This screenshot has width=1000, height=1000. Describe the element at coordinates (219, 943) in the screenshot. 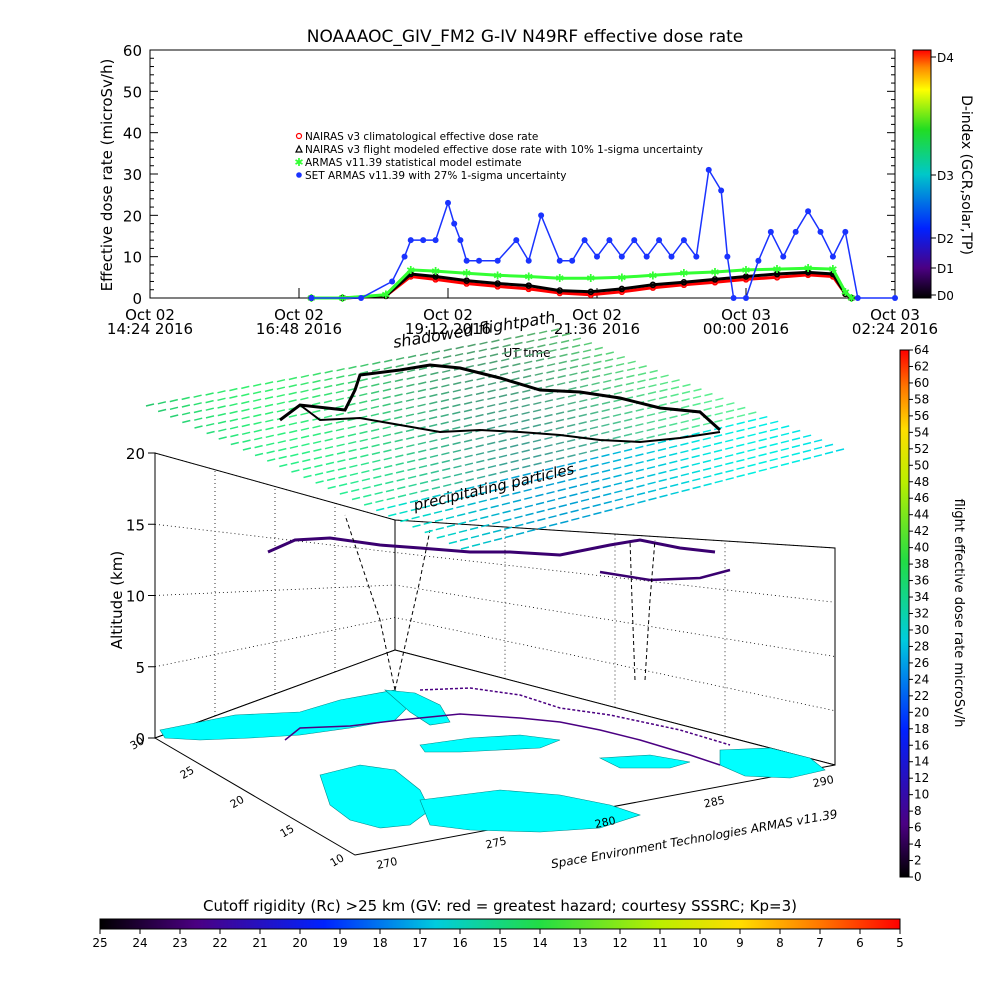

I see `rigidity-tick-label: 22` at that location.